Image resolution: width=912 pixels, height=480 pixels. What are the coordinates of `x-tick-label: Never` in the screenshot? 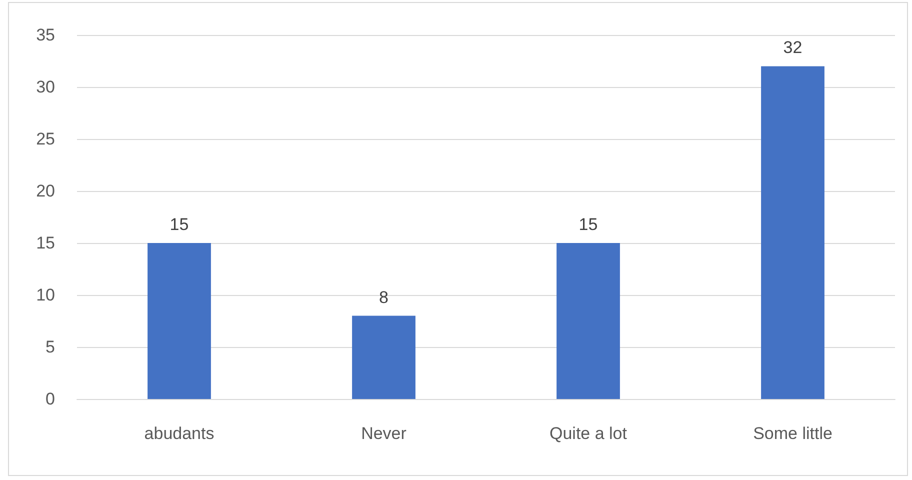 It's located at (384, 433).